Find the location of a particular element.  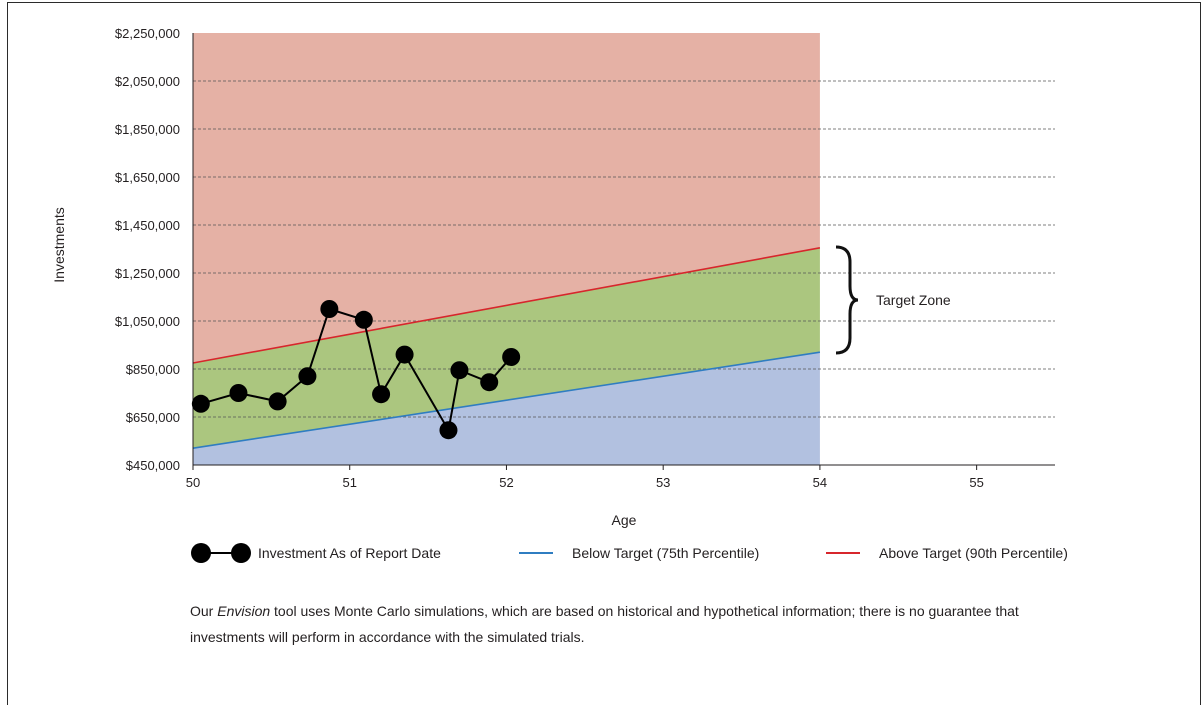

lines-layer is located at coordinates (506, 348).